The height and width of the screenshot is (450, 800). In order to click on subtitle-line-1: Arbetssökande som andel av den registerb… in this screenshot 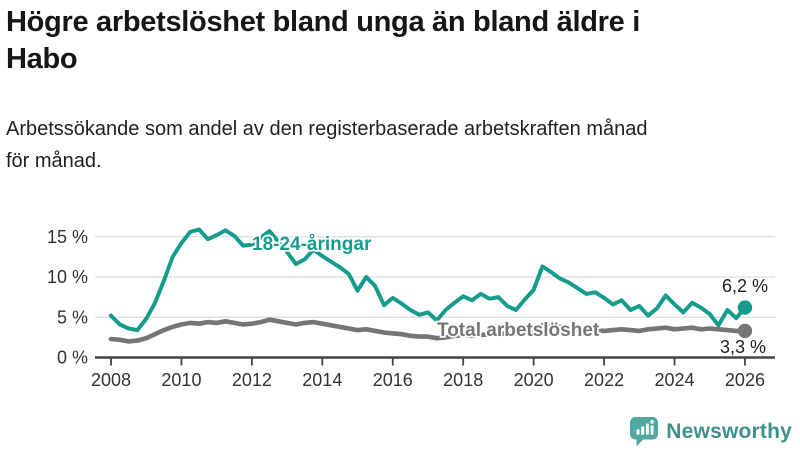, I will do `click(327, 129)`.